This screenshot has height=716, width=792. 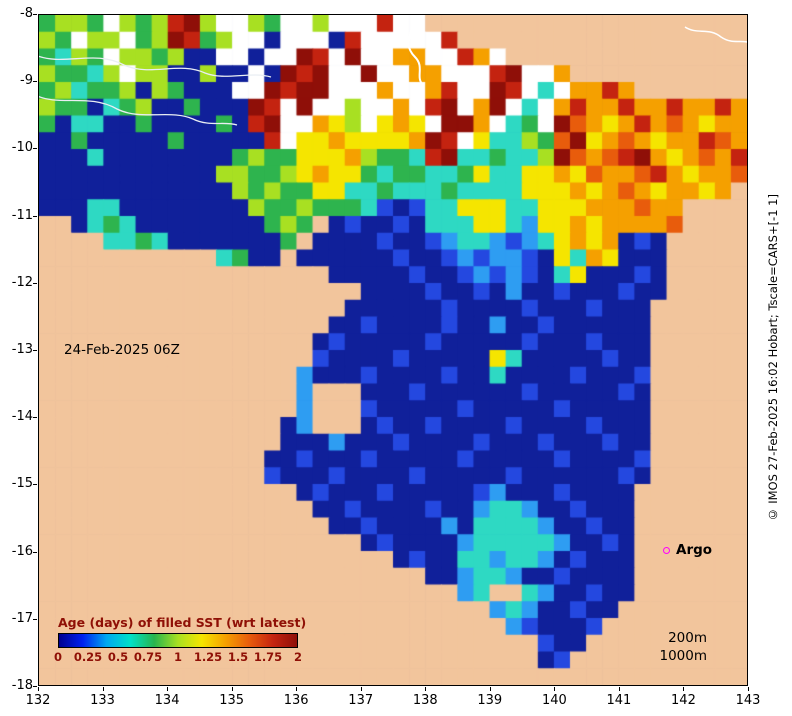 What do you see at coordinates (22, 618) in the screenshot?
I see `y-axis-tick-label: -17` at bounding box center [22, 618].